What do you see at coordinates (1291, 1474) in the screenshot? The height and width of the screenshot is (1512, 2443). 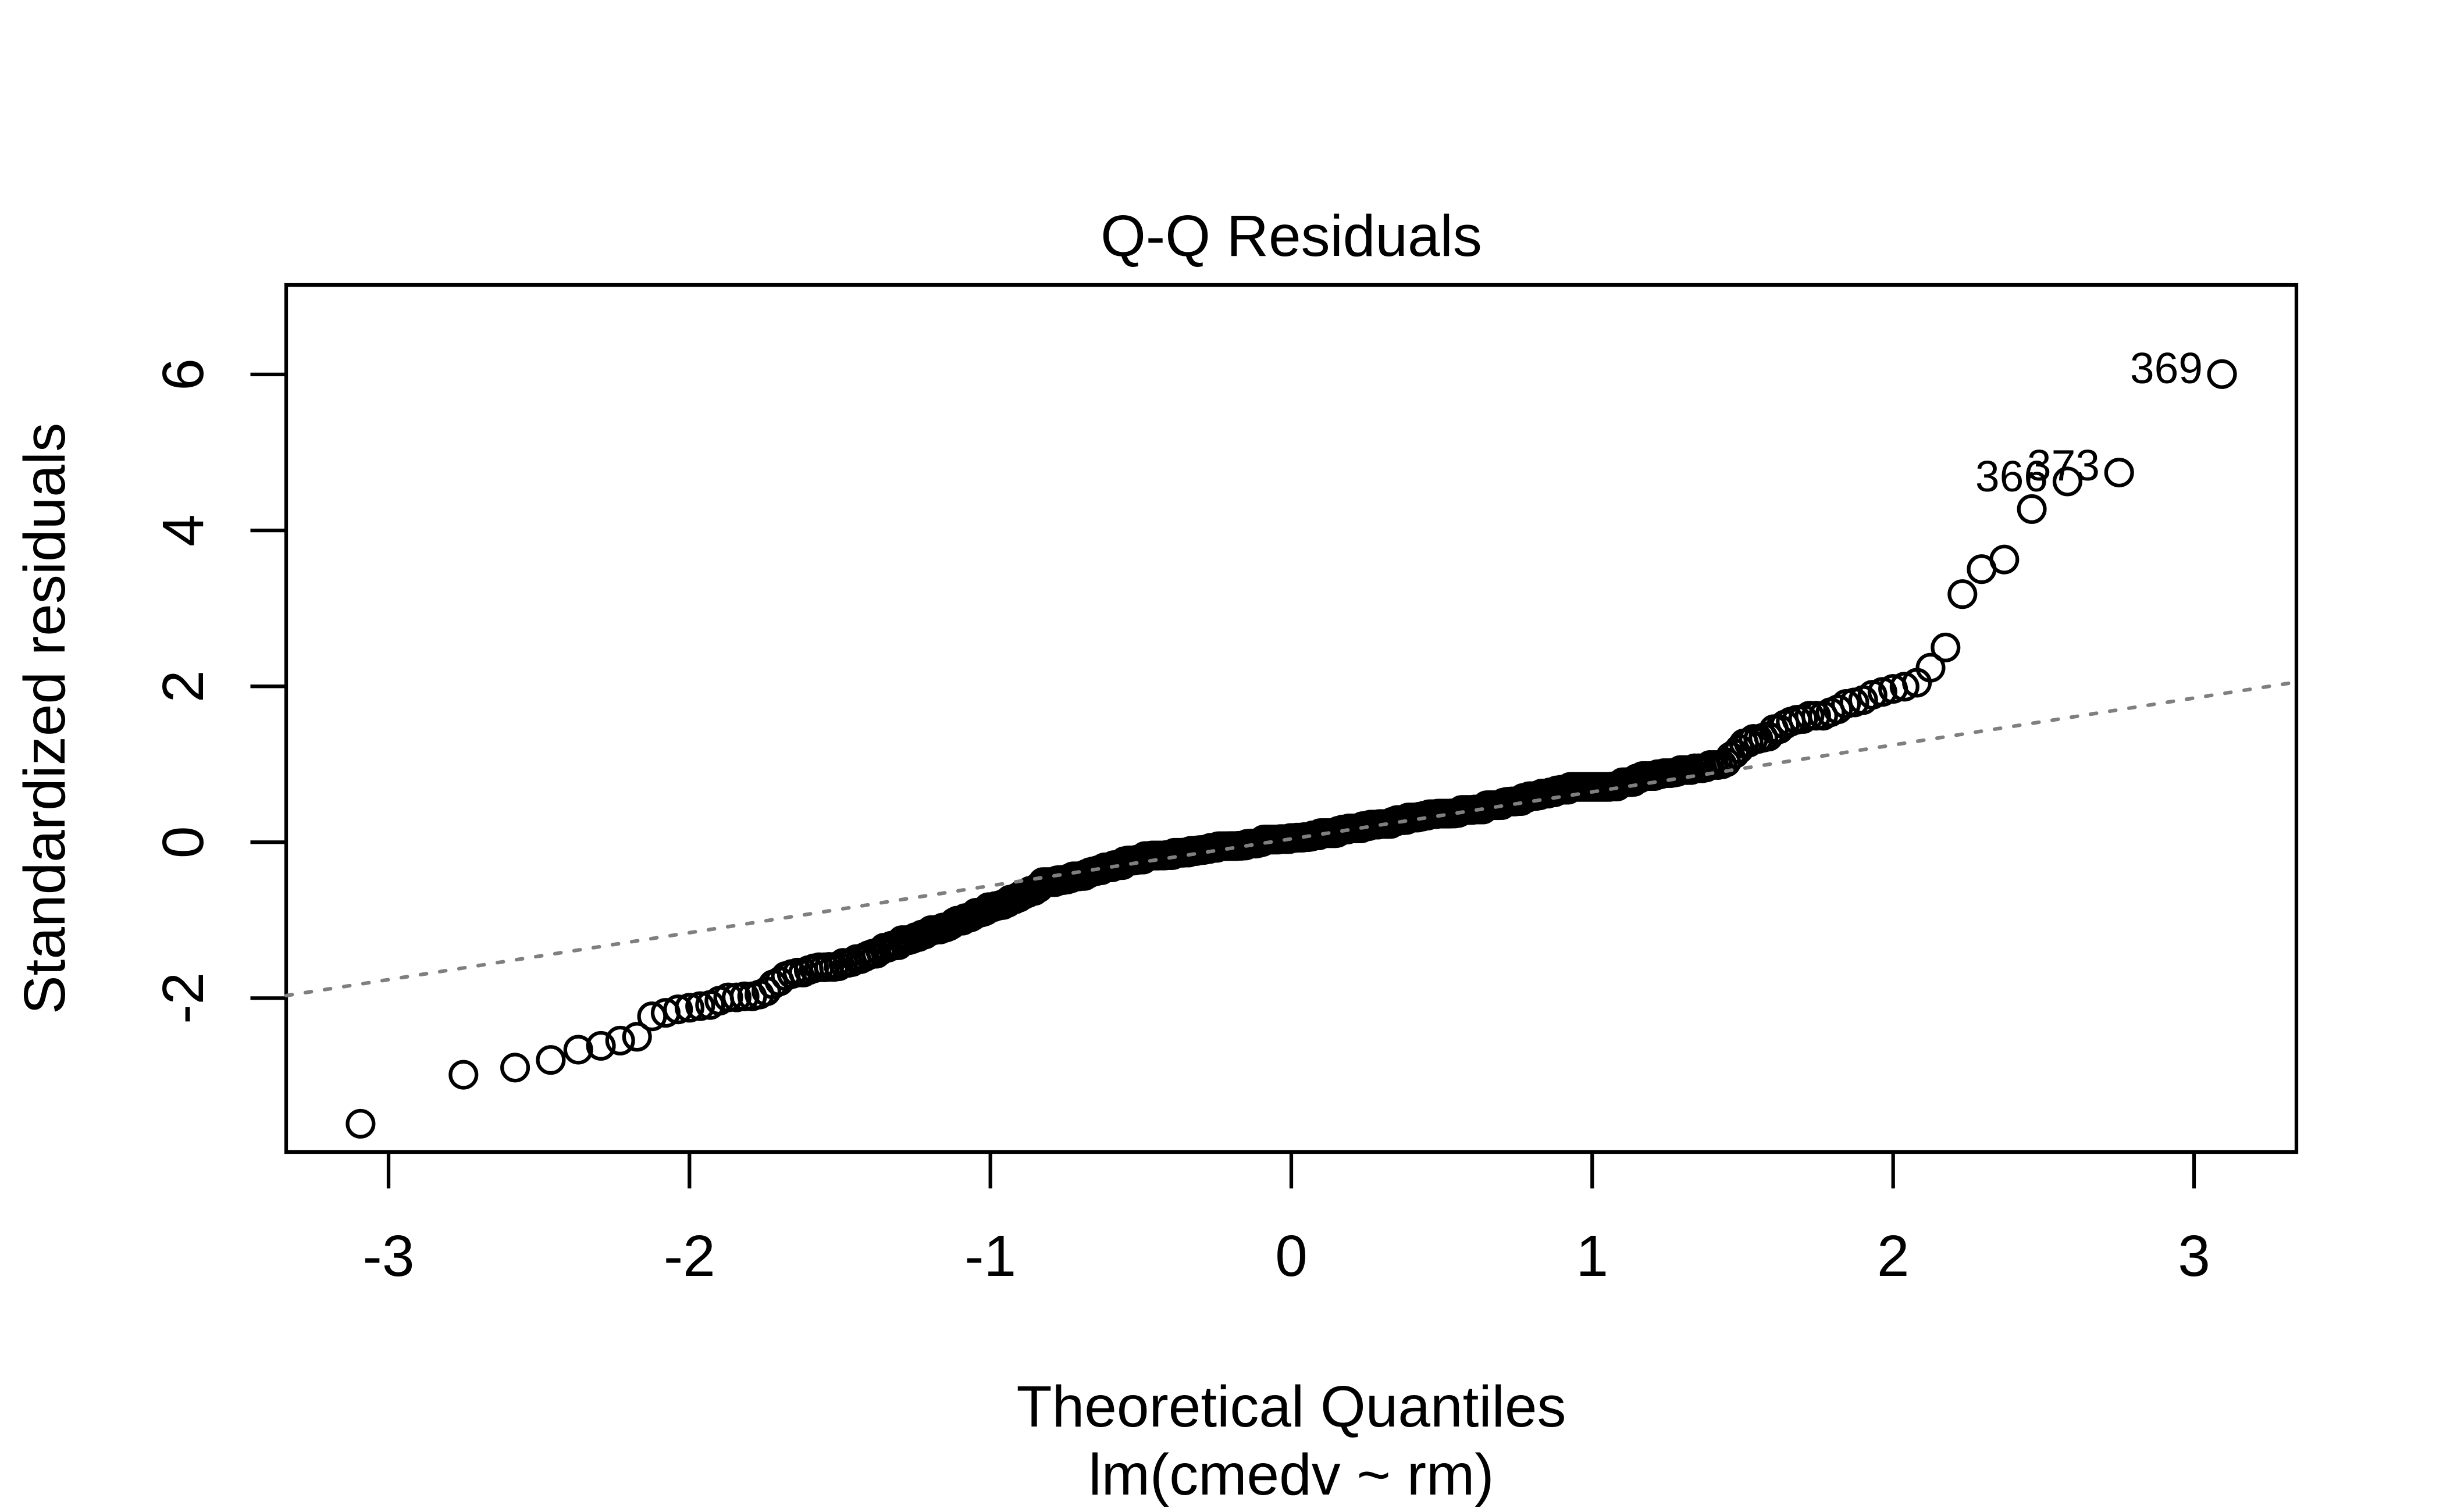 I see `svg-text: lm(cmedv ~ rm)` at bounding box center [1291, 1474].